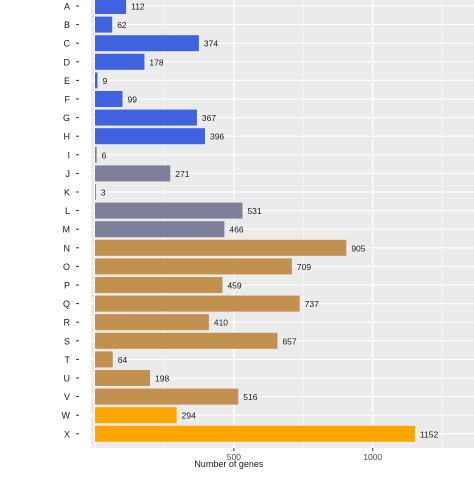  I want to click on x-tick-label: 500, so click(234, 457).